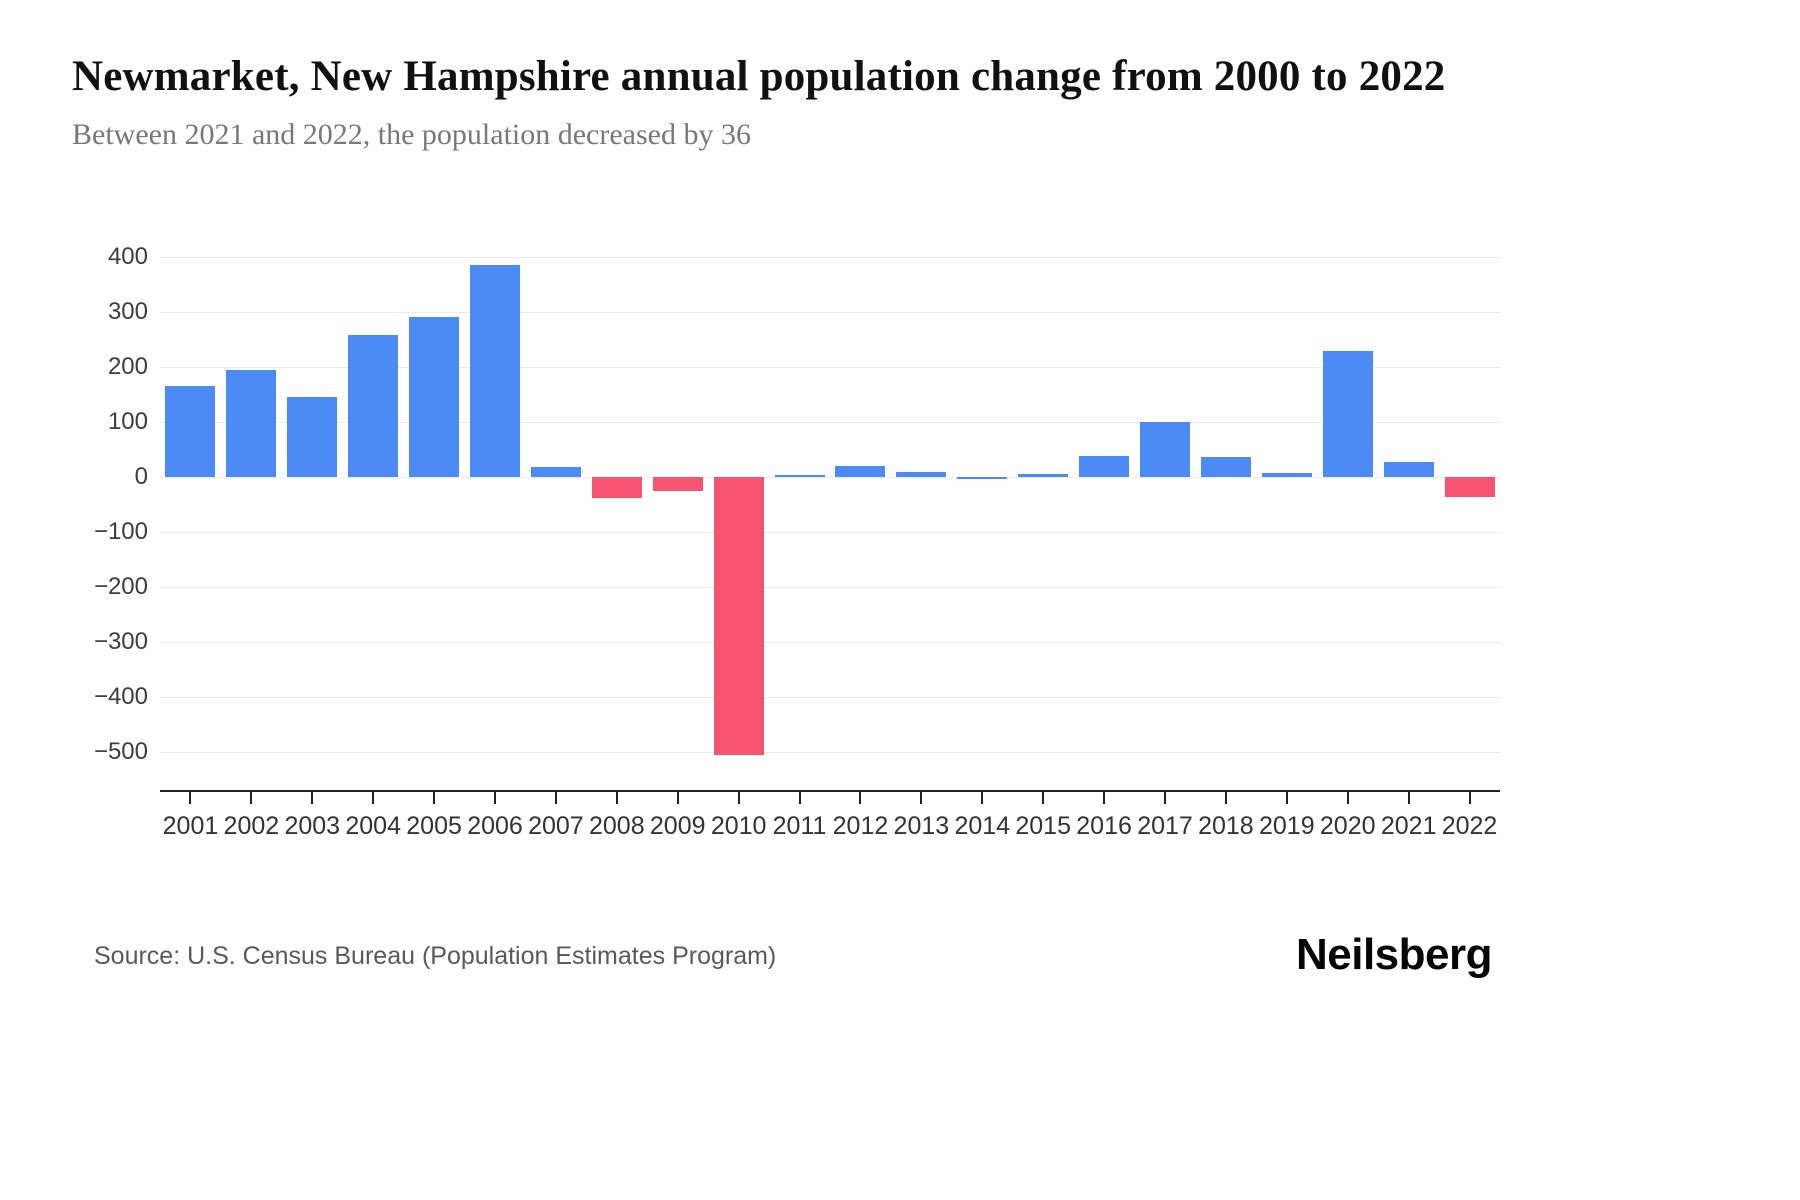 Image resolution: width=1800 pixels, height=1200 pixels. I want to click on x-tick-label: 2021, so click(1408, 826).